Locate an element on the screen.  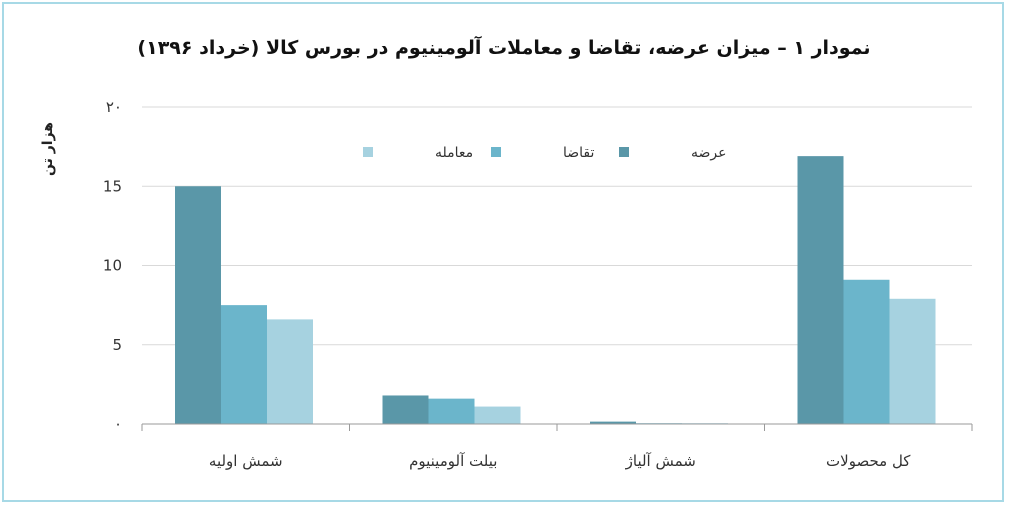
y-tick-label-3: 15 is located at coordinates (112, 186).